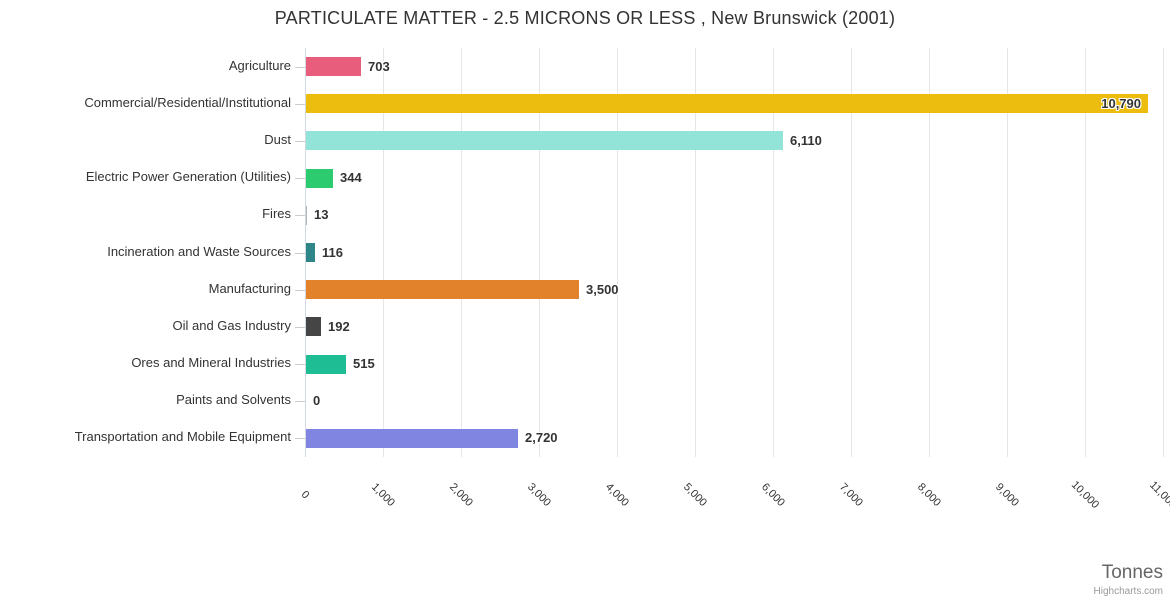  Describe the element at coordinates (339, 326) in the screenshot. I see `value-label: 192` at that location.